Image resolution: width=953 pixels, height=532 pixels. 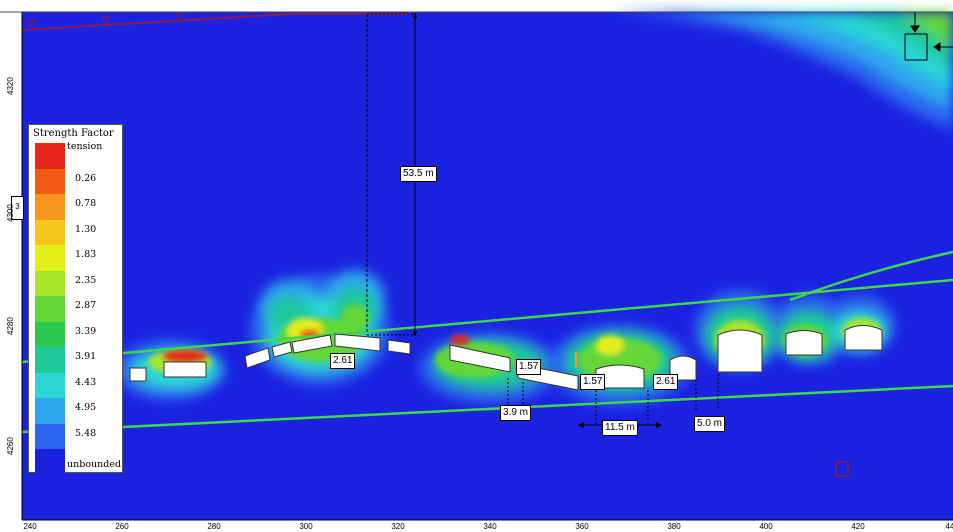 I want to click on legend-title: Strength Factor, so click(x=73, y=133).